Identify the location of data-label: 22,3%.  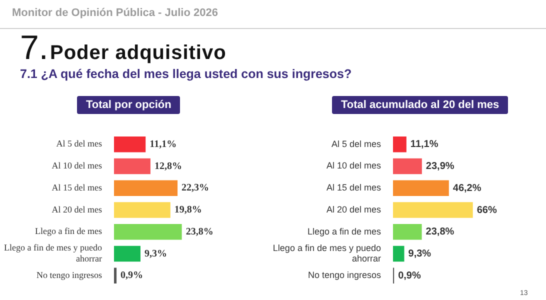
(196, 188).